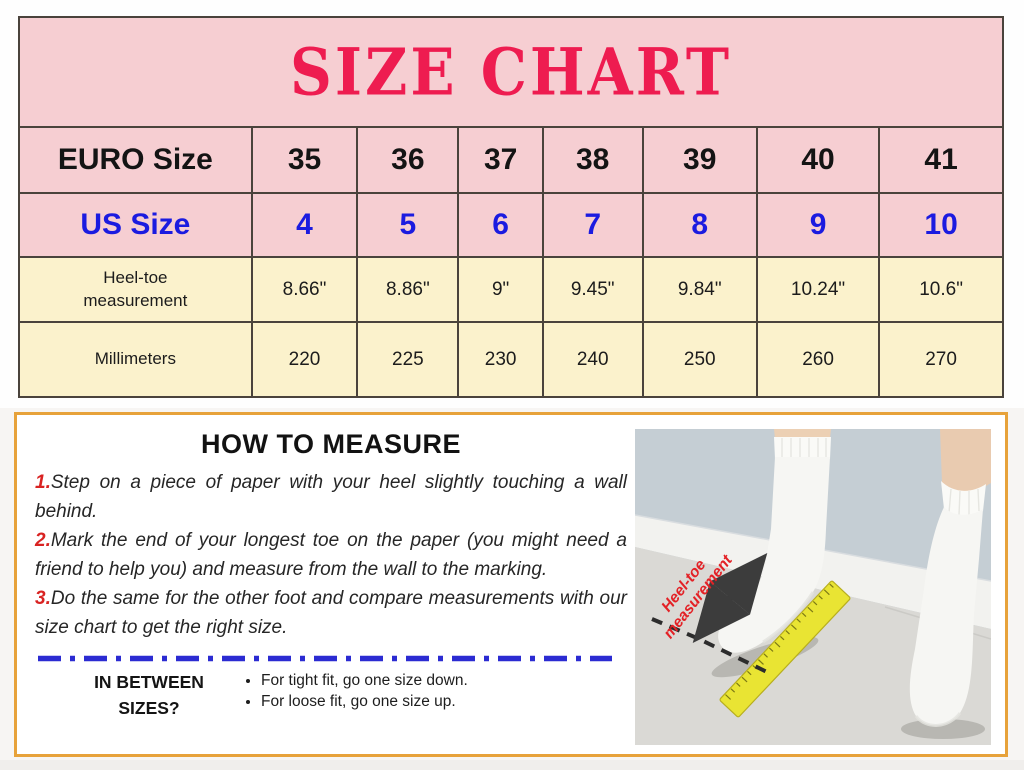 This screenshot has height=770, width=1024. Describe the element at coordinates (593, 359) in the screenshot. I see `millimeters-value: 240` at that location.